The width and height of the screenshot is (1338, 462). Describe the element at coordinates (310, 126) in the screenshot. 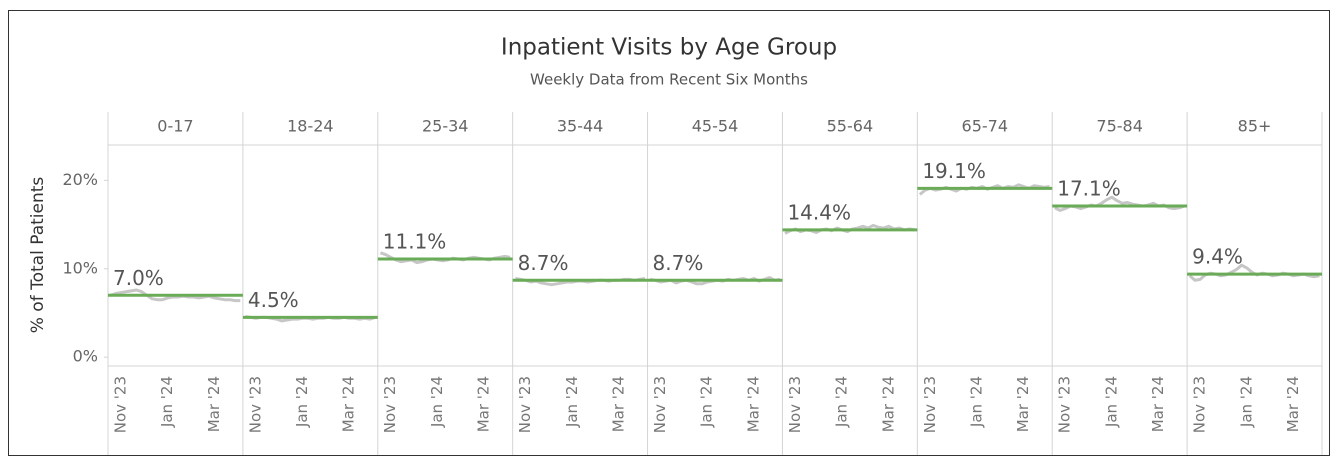

I see `panel-header: 18-24` at that location.